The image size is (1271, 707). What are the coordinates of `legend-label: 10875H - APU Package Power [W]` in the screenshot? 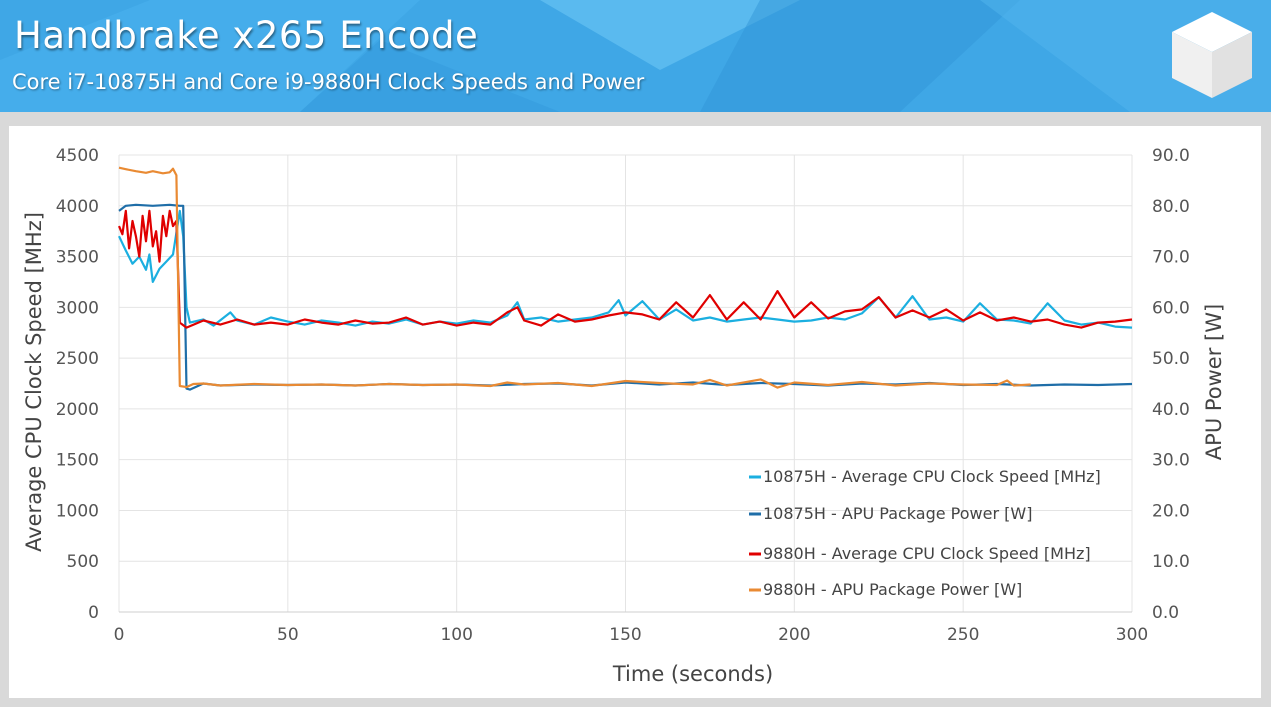 It's located at (897, 513).